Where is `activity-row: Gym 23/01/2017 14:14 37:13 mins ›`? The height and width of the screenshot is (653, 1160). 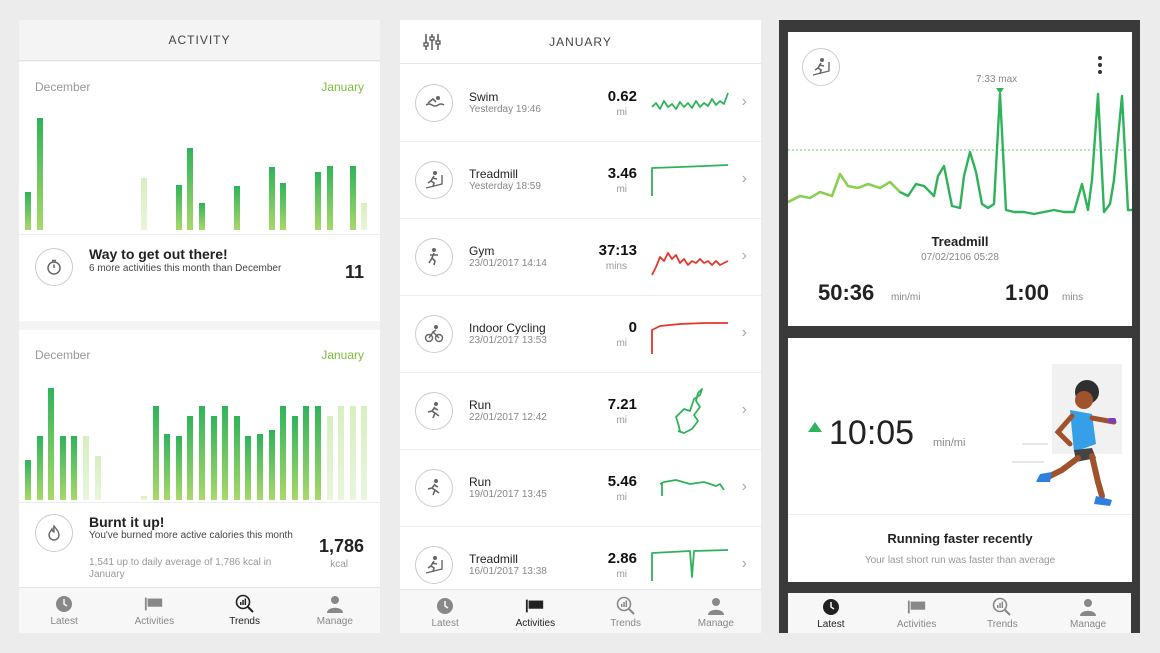
activity-row: Gym 23/01/2017 14:14 37:13 mins › is located at coordinates (580, 257).